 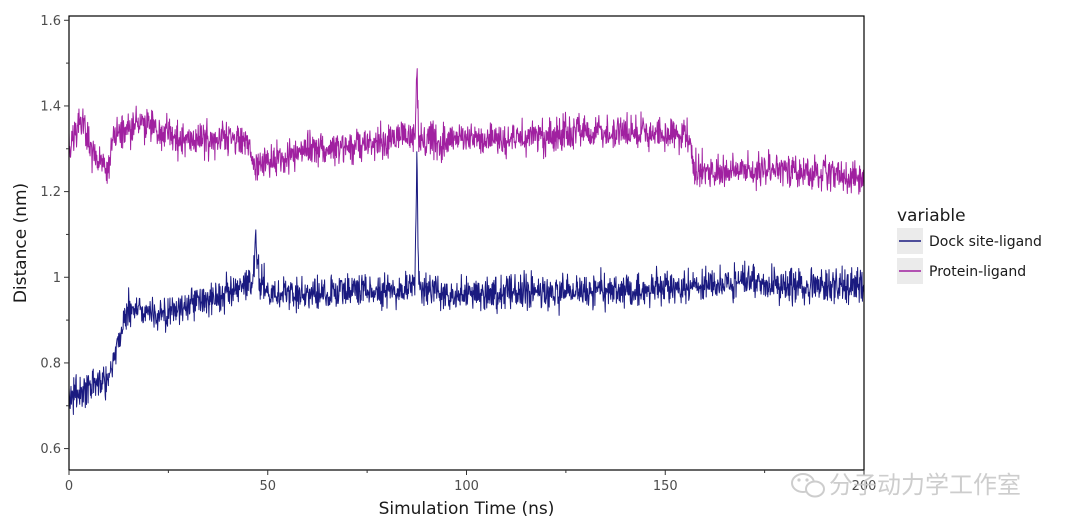 I want to click on y-tick-label: 1.2, so click(x=50, y=192).